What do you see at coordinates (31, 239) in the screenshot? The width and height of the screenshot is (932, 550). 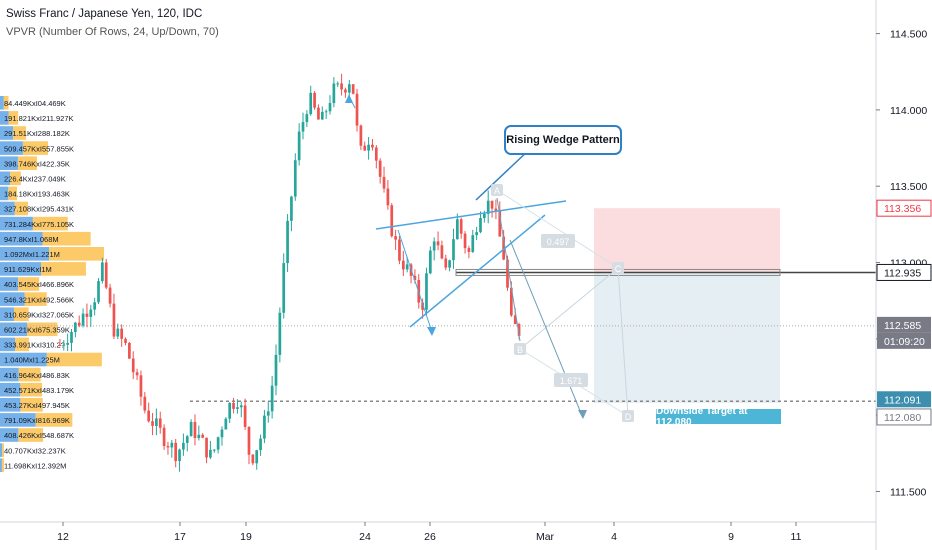 I see `profile-label: 947.8KxI1.068M` at bounding box center [31, 239].